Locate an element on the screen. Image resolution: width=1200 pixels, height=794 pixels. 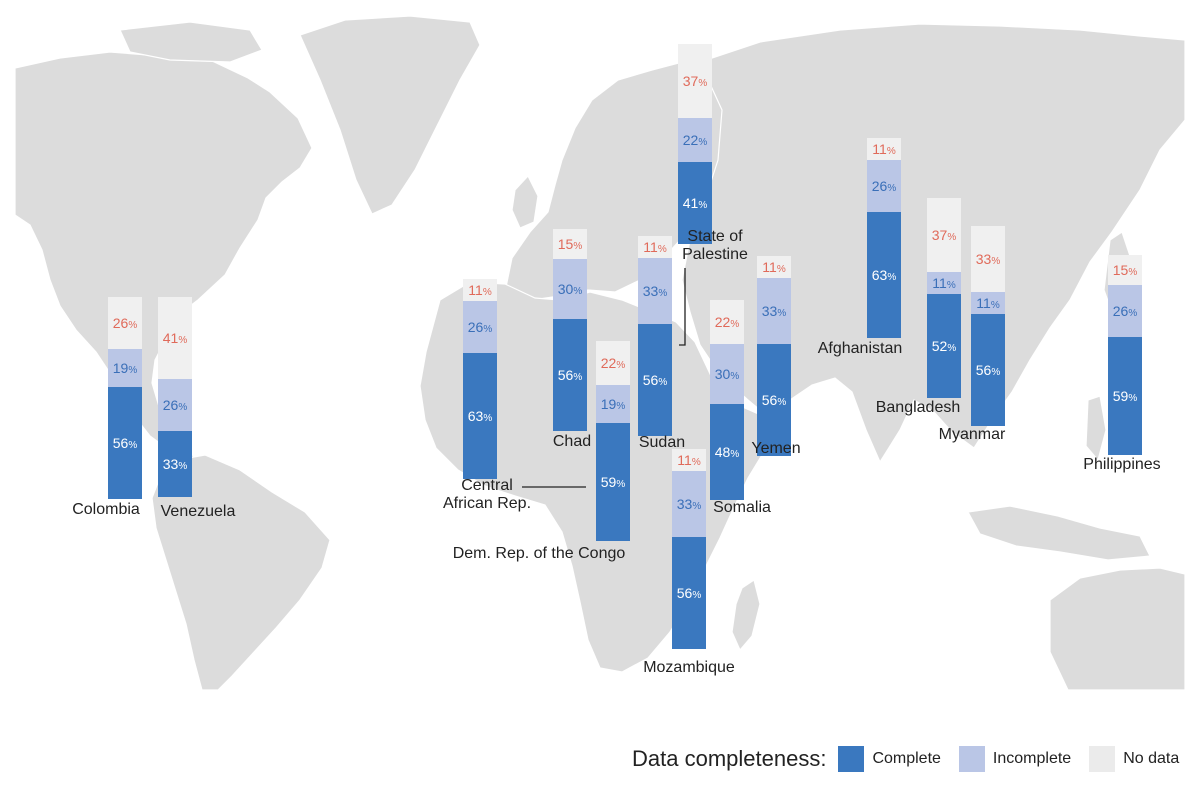
data-label-dem-rep-of-the-congo-complete: 59% is located at coordinates (613, 482).